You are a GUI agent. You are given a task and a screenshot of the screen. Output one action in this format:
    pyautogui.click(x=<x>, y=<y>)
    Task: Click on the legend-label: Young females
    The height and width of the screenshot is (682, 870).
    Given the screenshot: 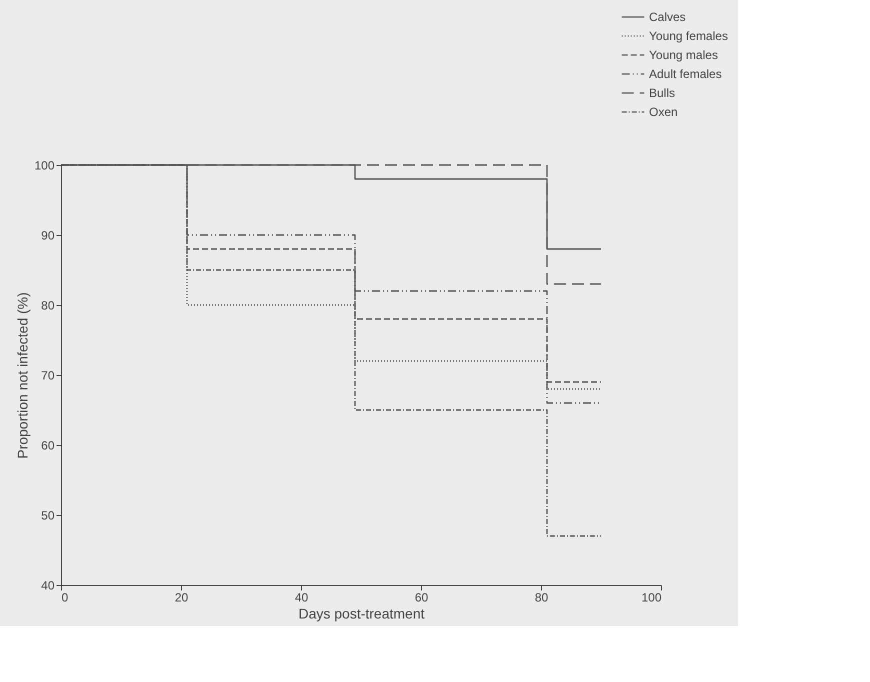 What is the action you would take?
    pyautogui.click(x=688, y=36)
    